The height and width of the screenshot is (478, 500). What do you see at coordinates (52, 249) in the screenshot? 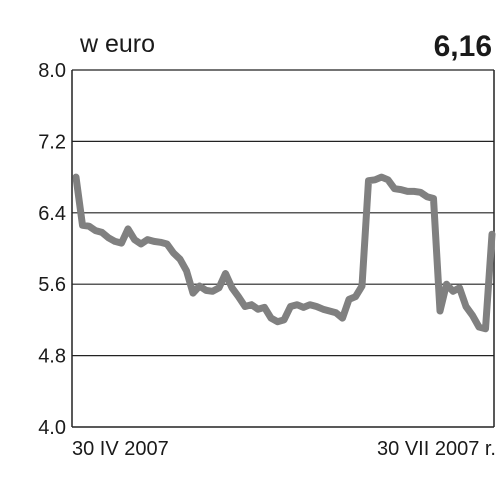
I see `y-tick-labels: 8.0 7.2 6.4 5.6 4.8 4.0` at bounding box center [52, 249].